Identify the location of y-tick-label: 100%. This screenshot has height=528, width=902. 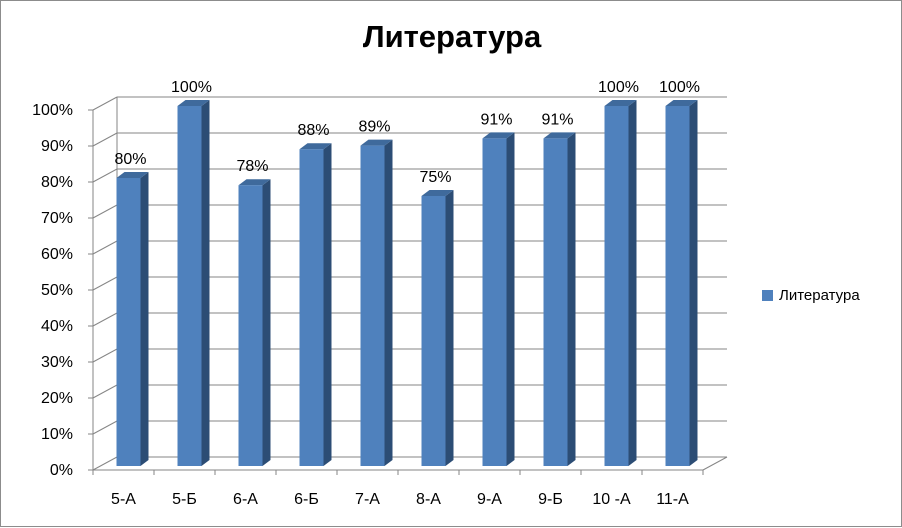
(52, 110).